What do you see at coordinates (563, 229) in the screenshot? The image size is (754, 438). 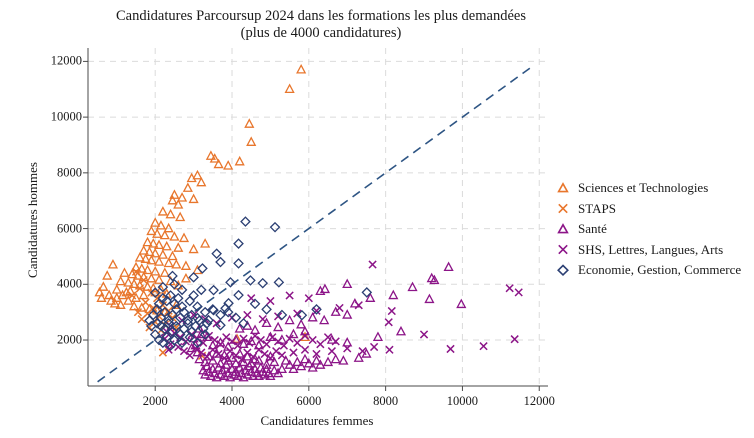 I see `purple-triangle-icon` at bounding box center [563, 229].